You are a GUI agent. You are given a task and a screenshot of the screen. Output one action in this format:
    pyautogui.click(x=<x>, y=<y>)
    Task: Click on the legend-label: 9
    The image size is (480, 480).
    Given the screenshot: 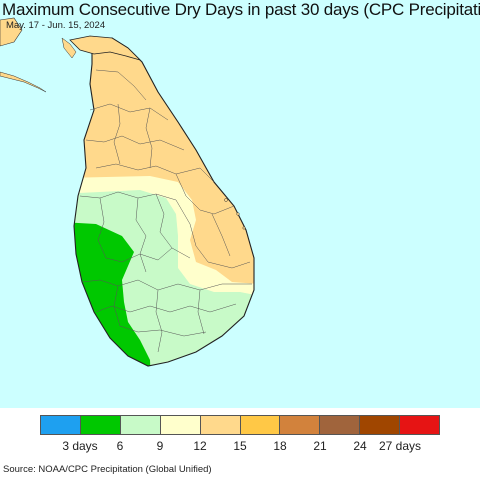 What is the action you would take?
    pyautogui.click(x=160, y=446)
    